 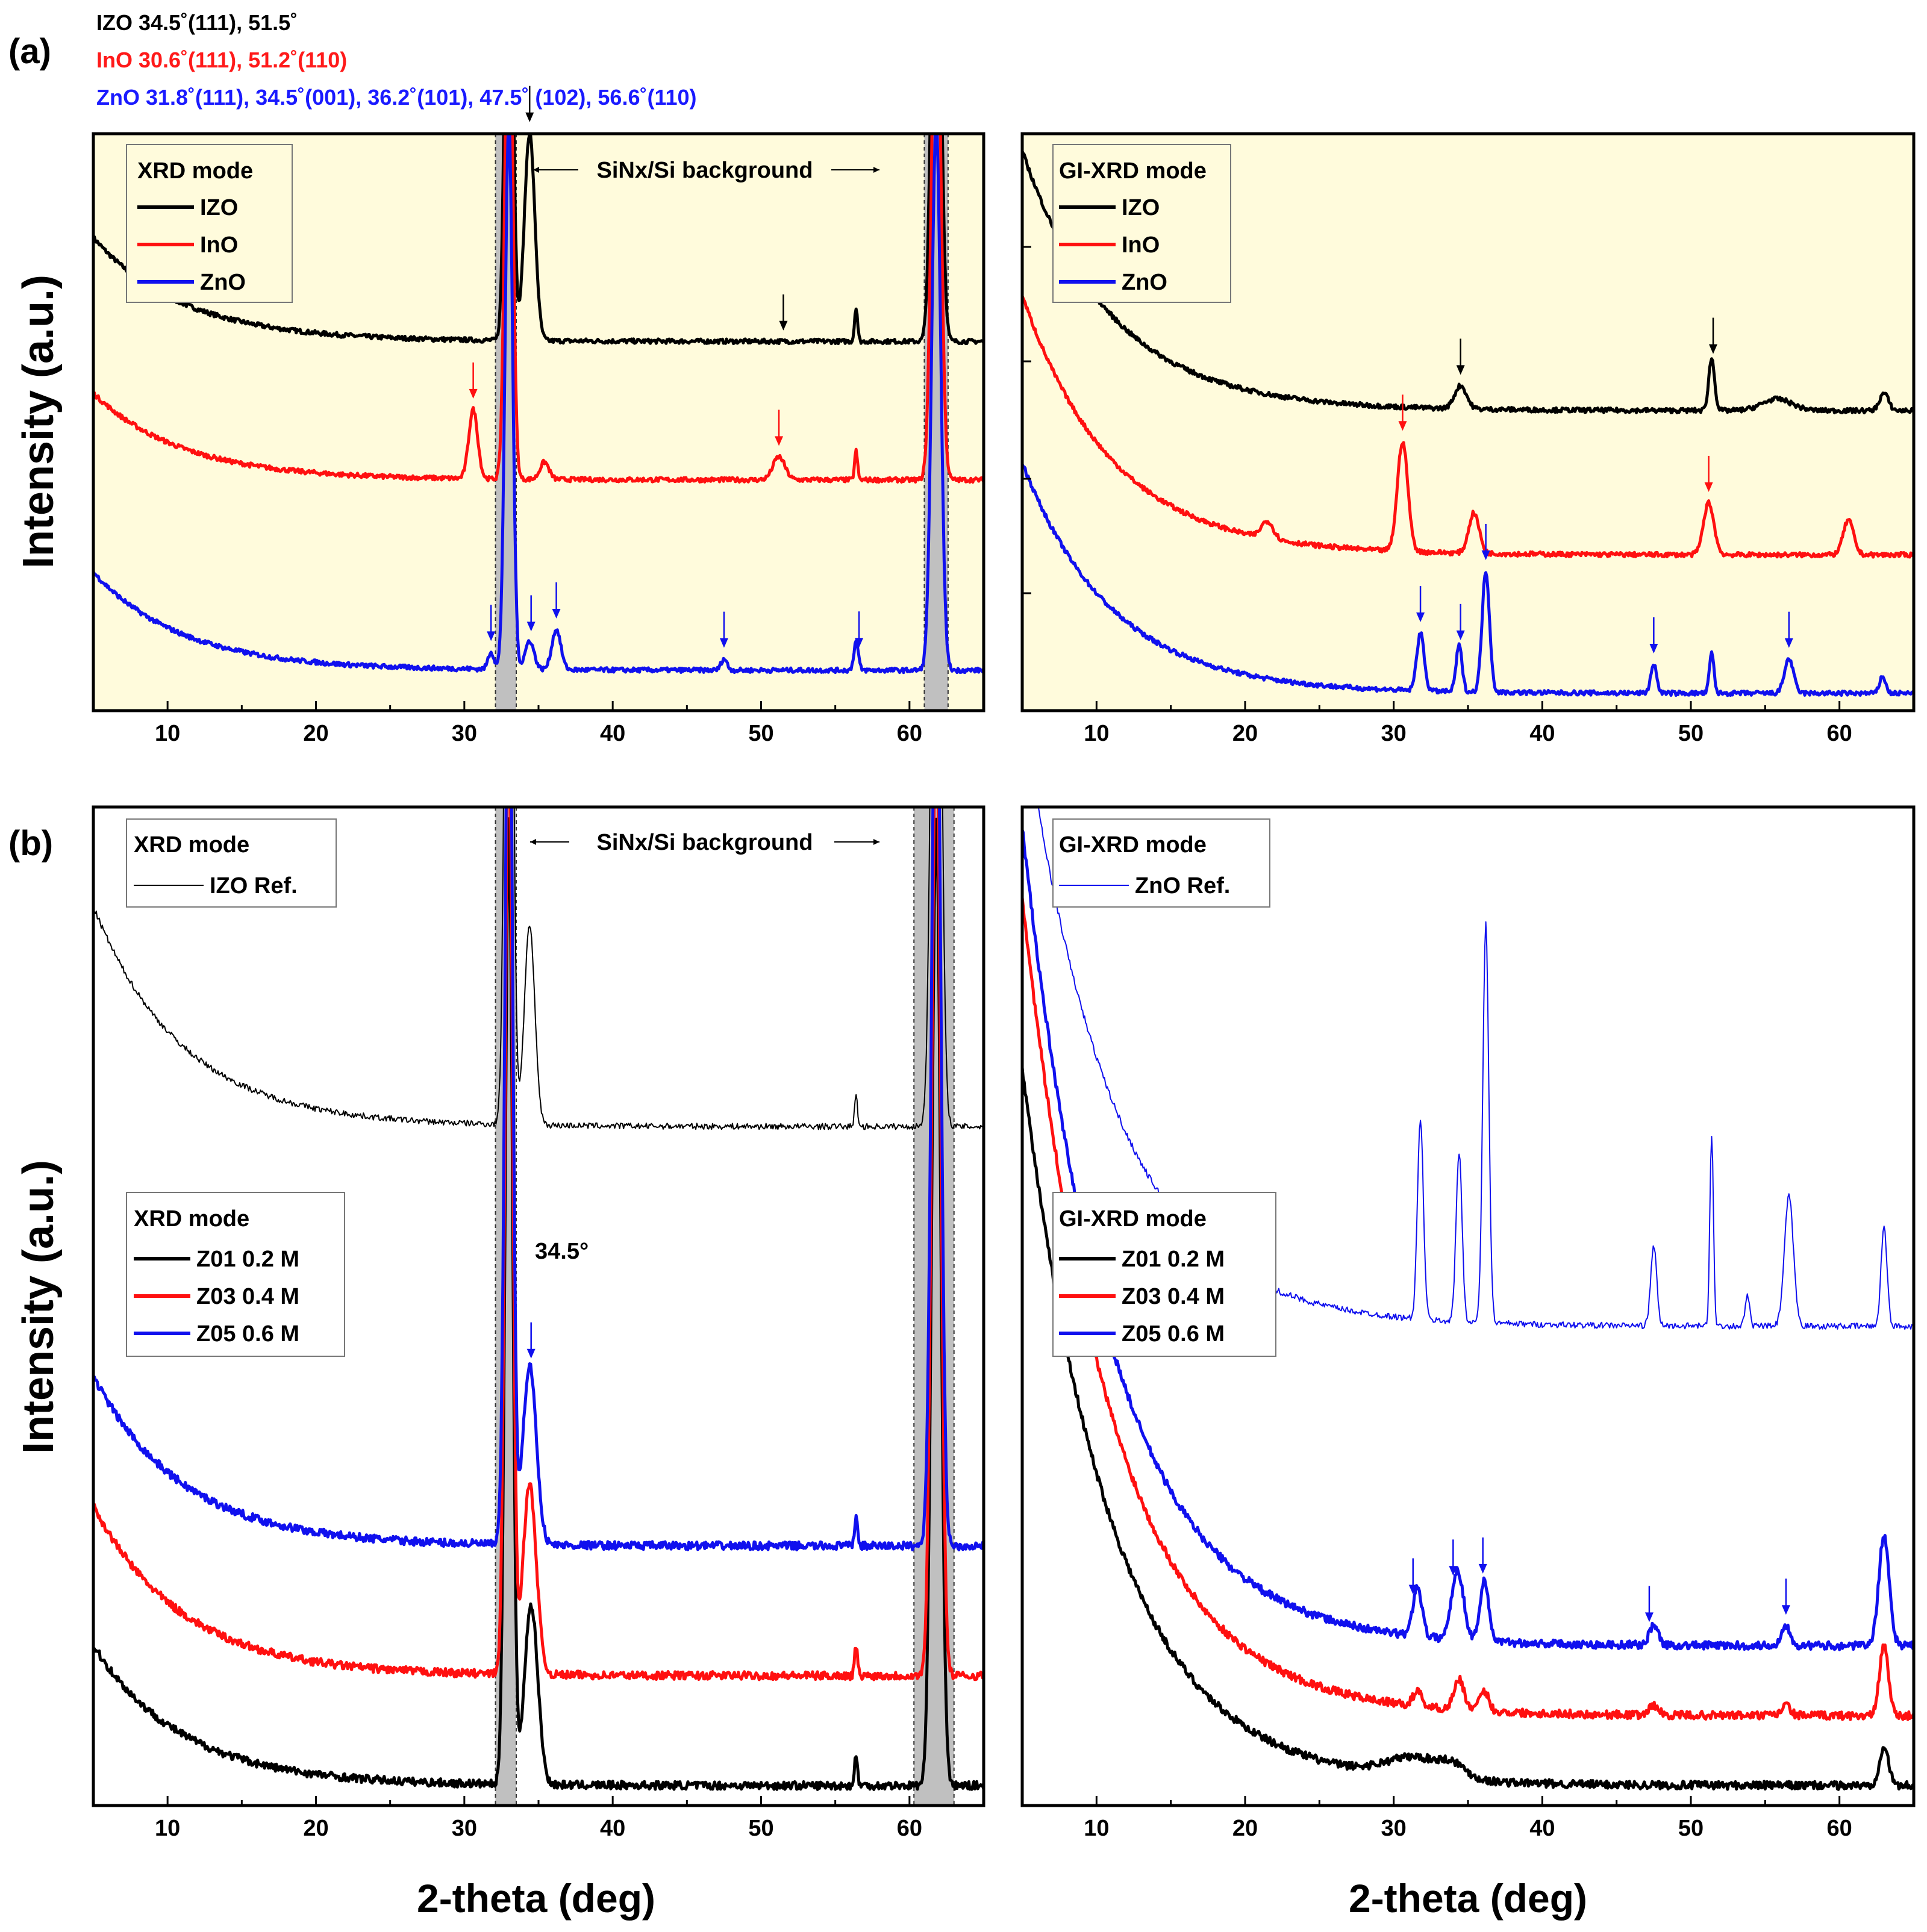 I want to click on ylabel-a: Intensity (a.u.), so click(x=38, y=422).